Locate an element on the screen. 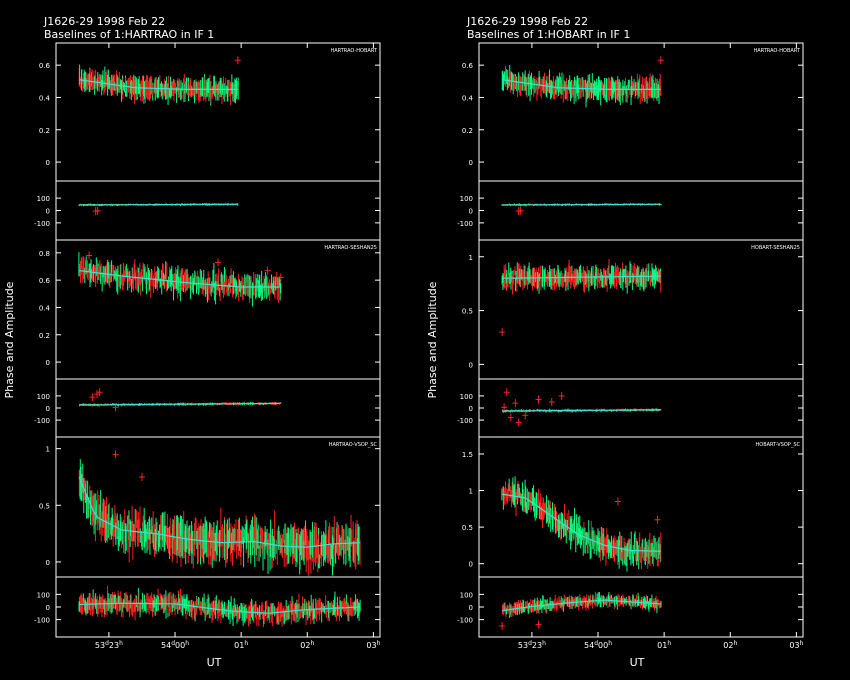  baseline-label: HOBART-SESHAN25 is located at coordinates (775, 248).